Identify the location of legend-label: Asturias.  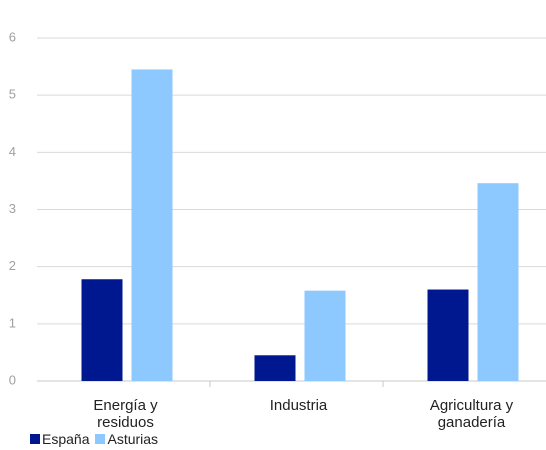
(133, 439).